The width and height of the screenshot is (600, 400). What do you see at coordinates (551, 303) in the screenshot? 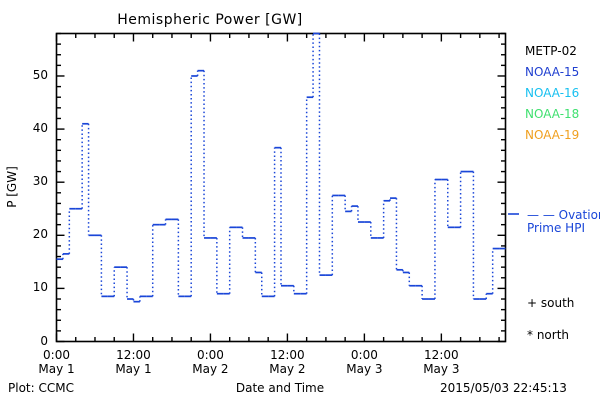
I see `legend-item-south: + south` at bounding box center [551, 303].